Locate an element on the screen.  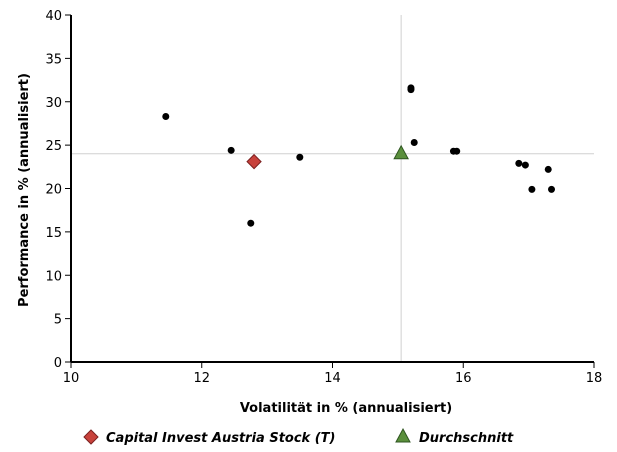
y-tick-label: 25 is located at coordinates (53, 146).